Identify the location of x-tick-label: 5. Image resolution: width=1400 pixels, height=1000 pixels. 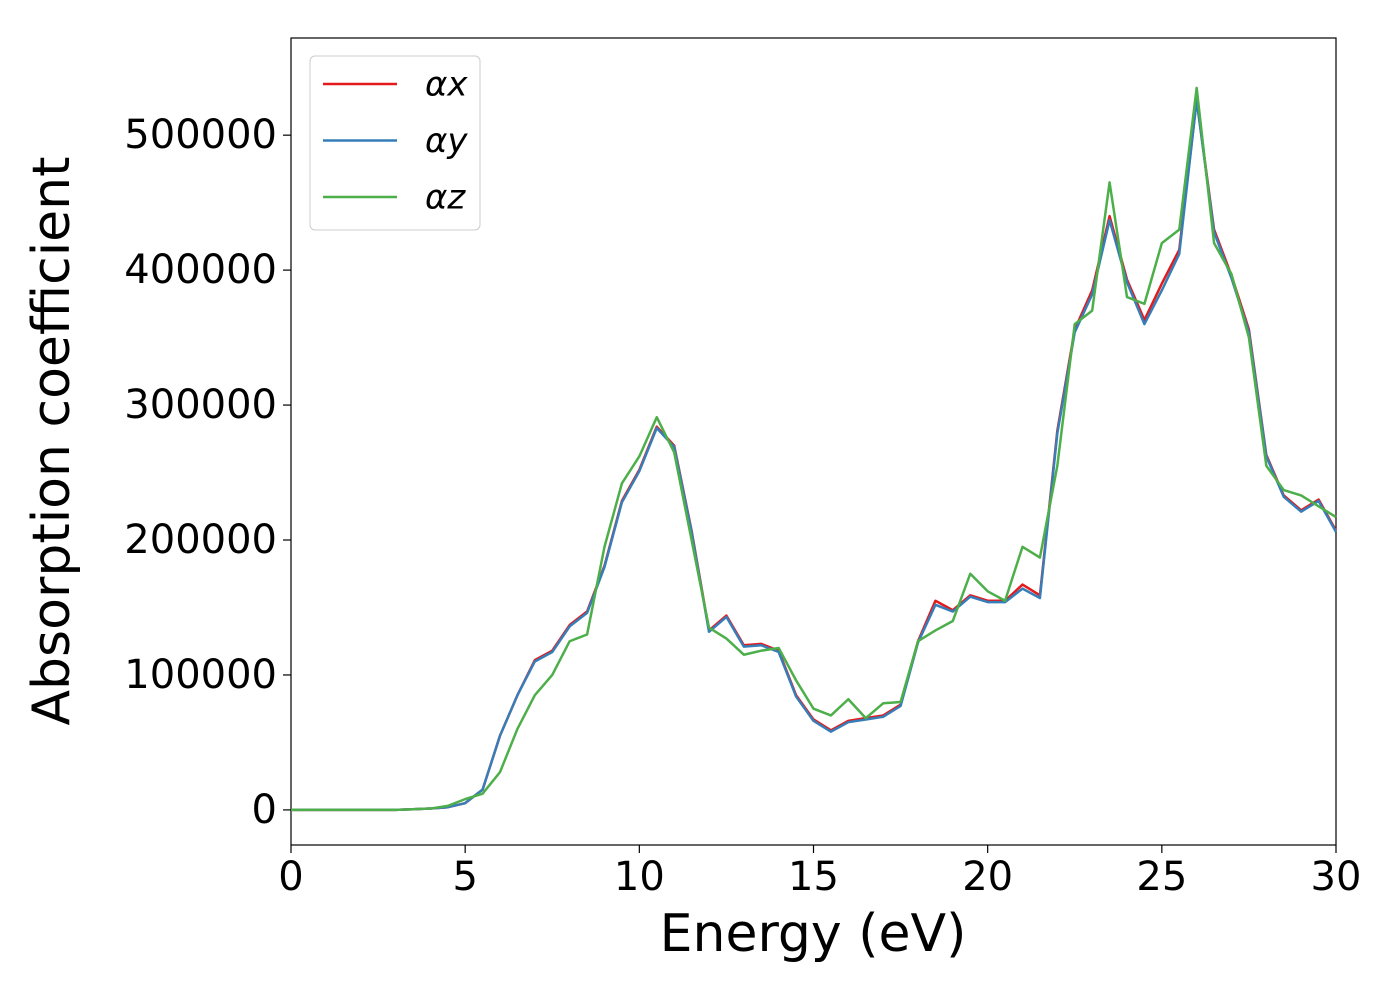
(464, 877).